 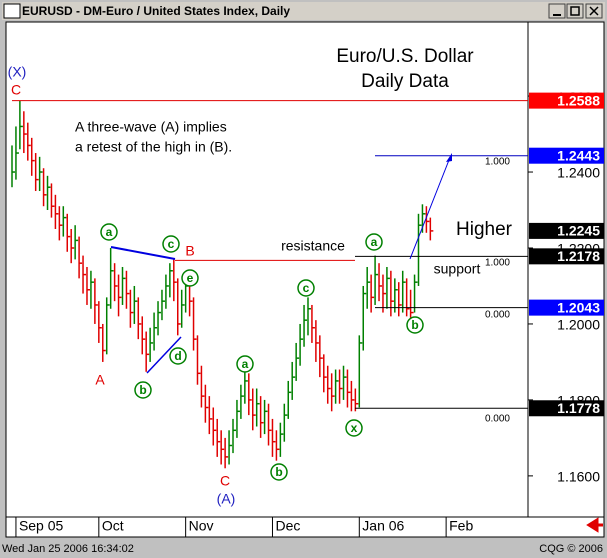 I want to click on close-icon, so click(x=594, y=11).